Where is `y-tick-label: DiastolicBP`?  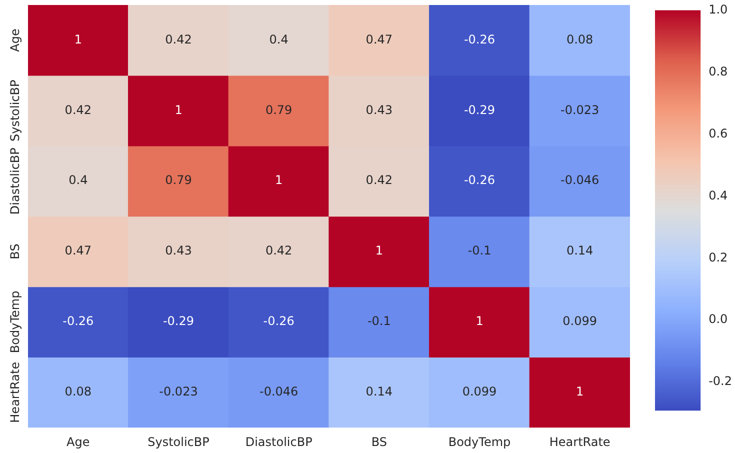
y-tick-label: DiastolicBP is located at coordinates (15, 181).